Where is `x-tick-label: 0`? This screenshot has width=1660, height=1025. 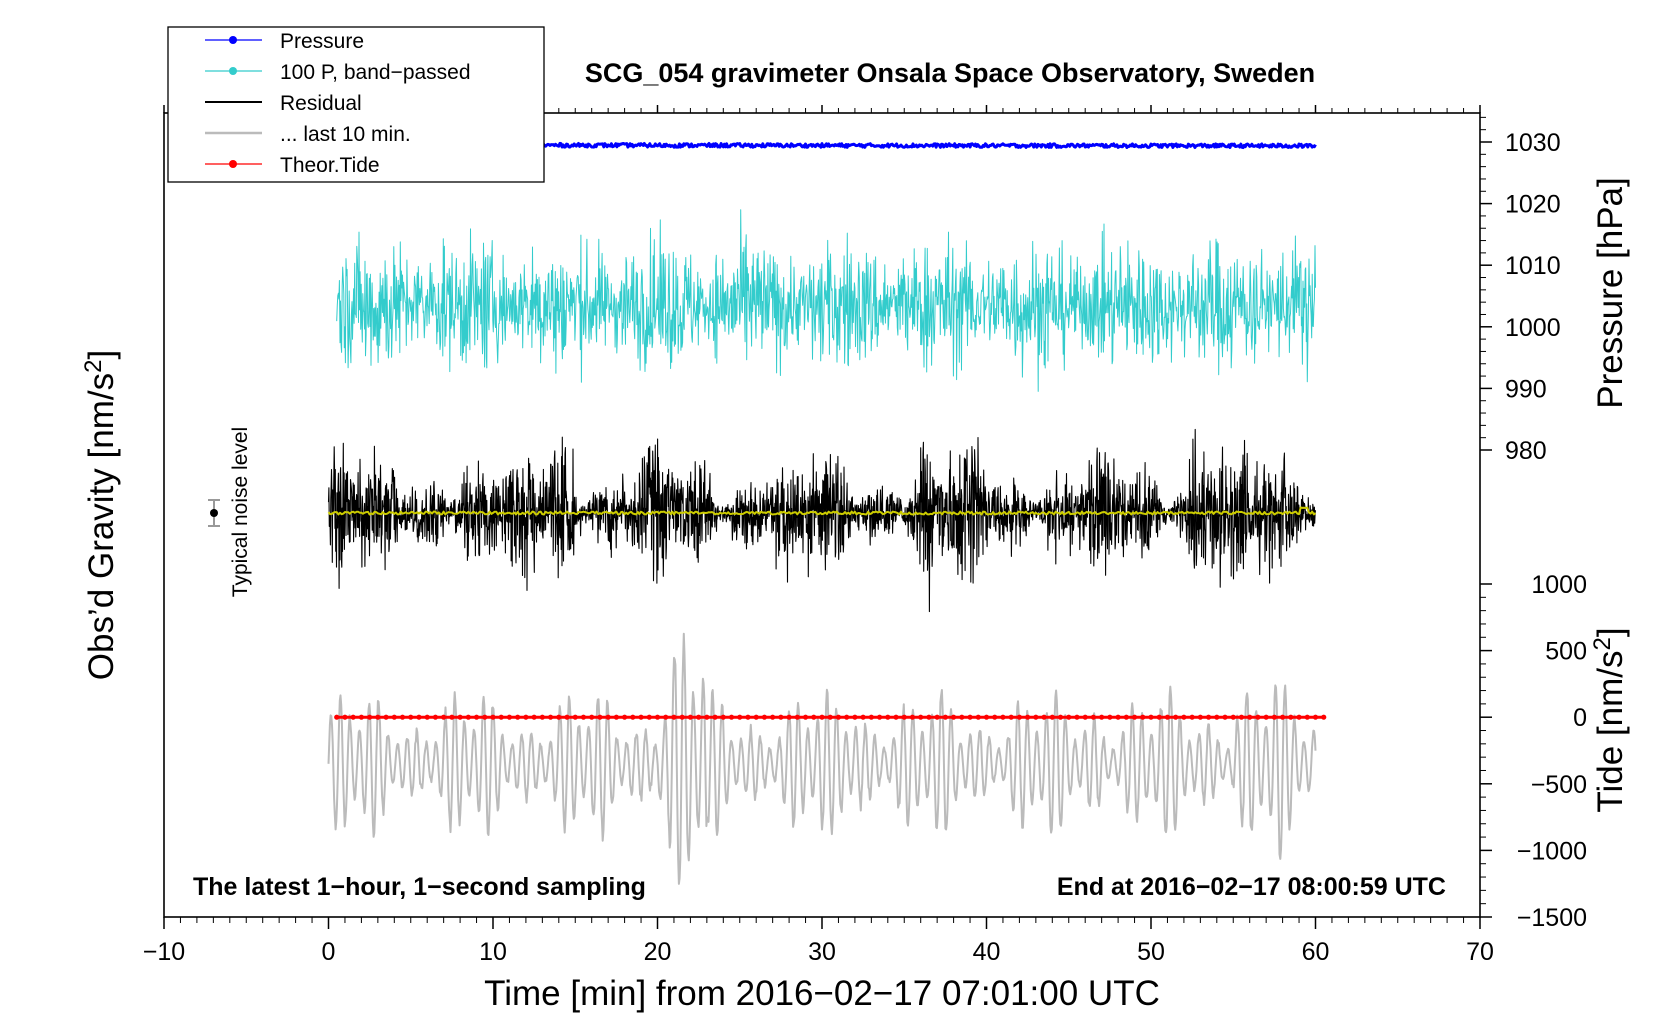
x-tick-label: 0 is located at coordinates (329, 952).